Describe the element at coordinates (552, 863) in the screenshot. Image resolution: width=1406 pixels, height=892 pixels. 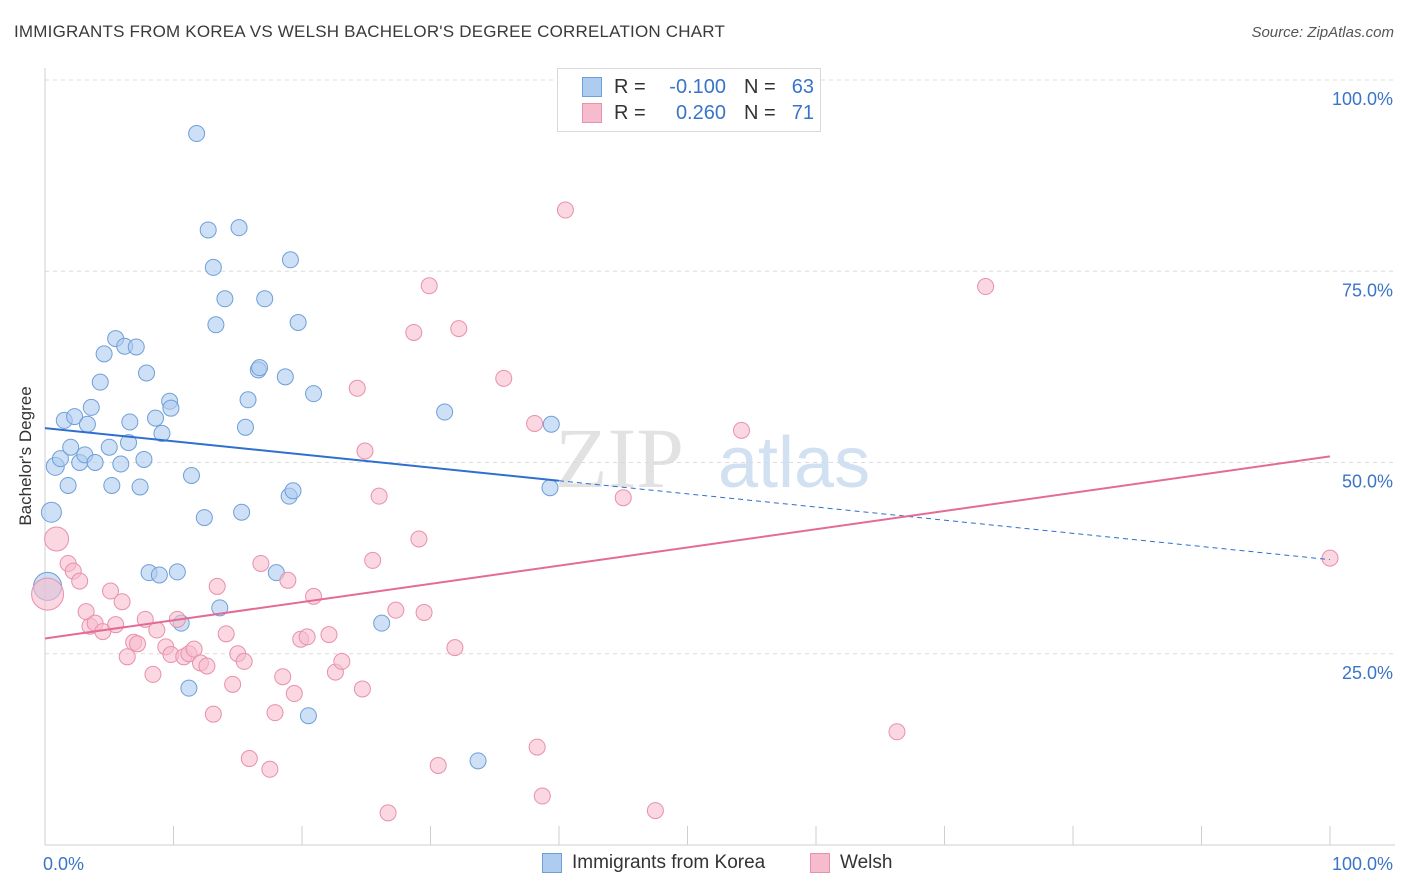
I see `korea-legend-swatch` at that location.